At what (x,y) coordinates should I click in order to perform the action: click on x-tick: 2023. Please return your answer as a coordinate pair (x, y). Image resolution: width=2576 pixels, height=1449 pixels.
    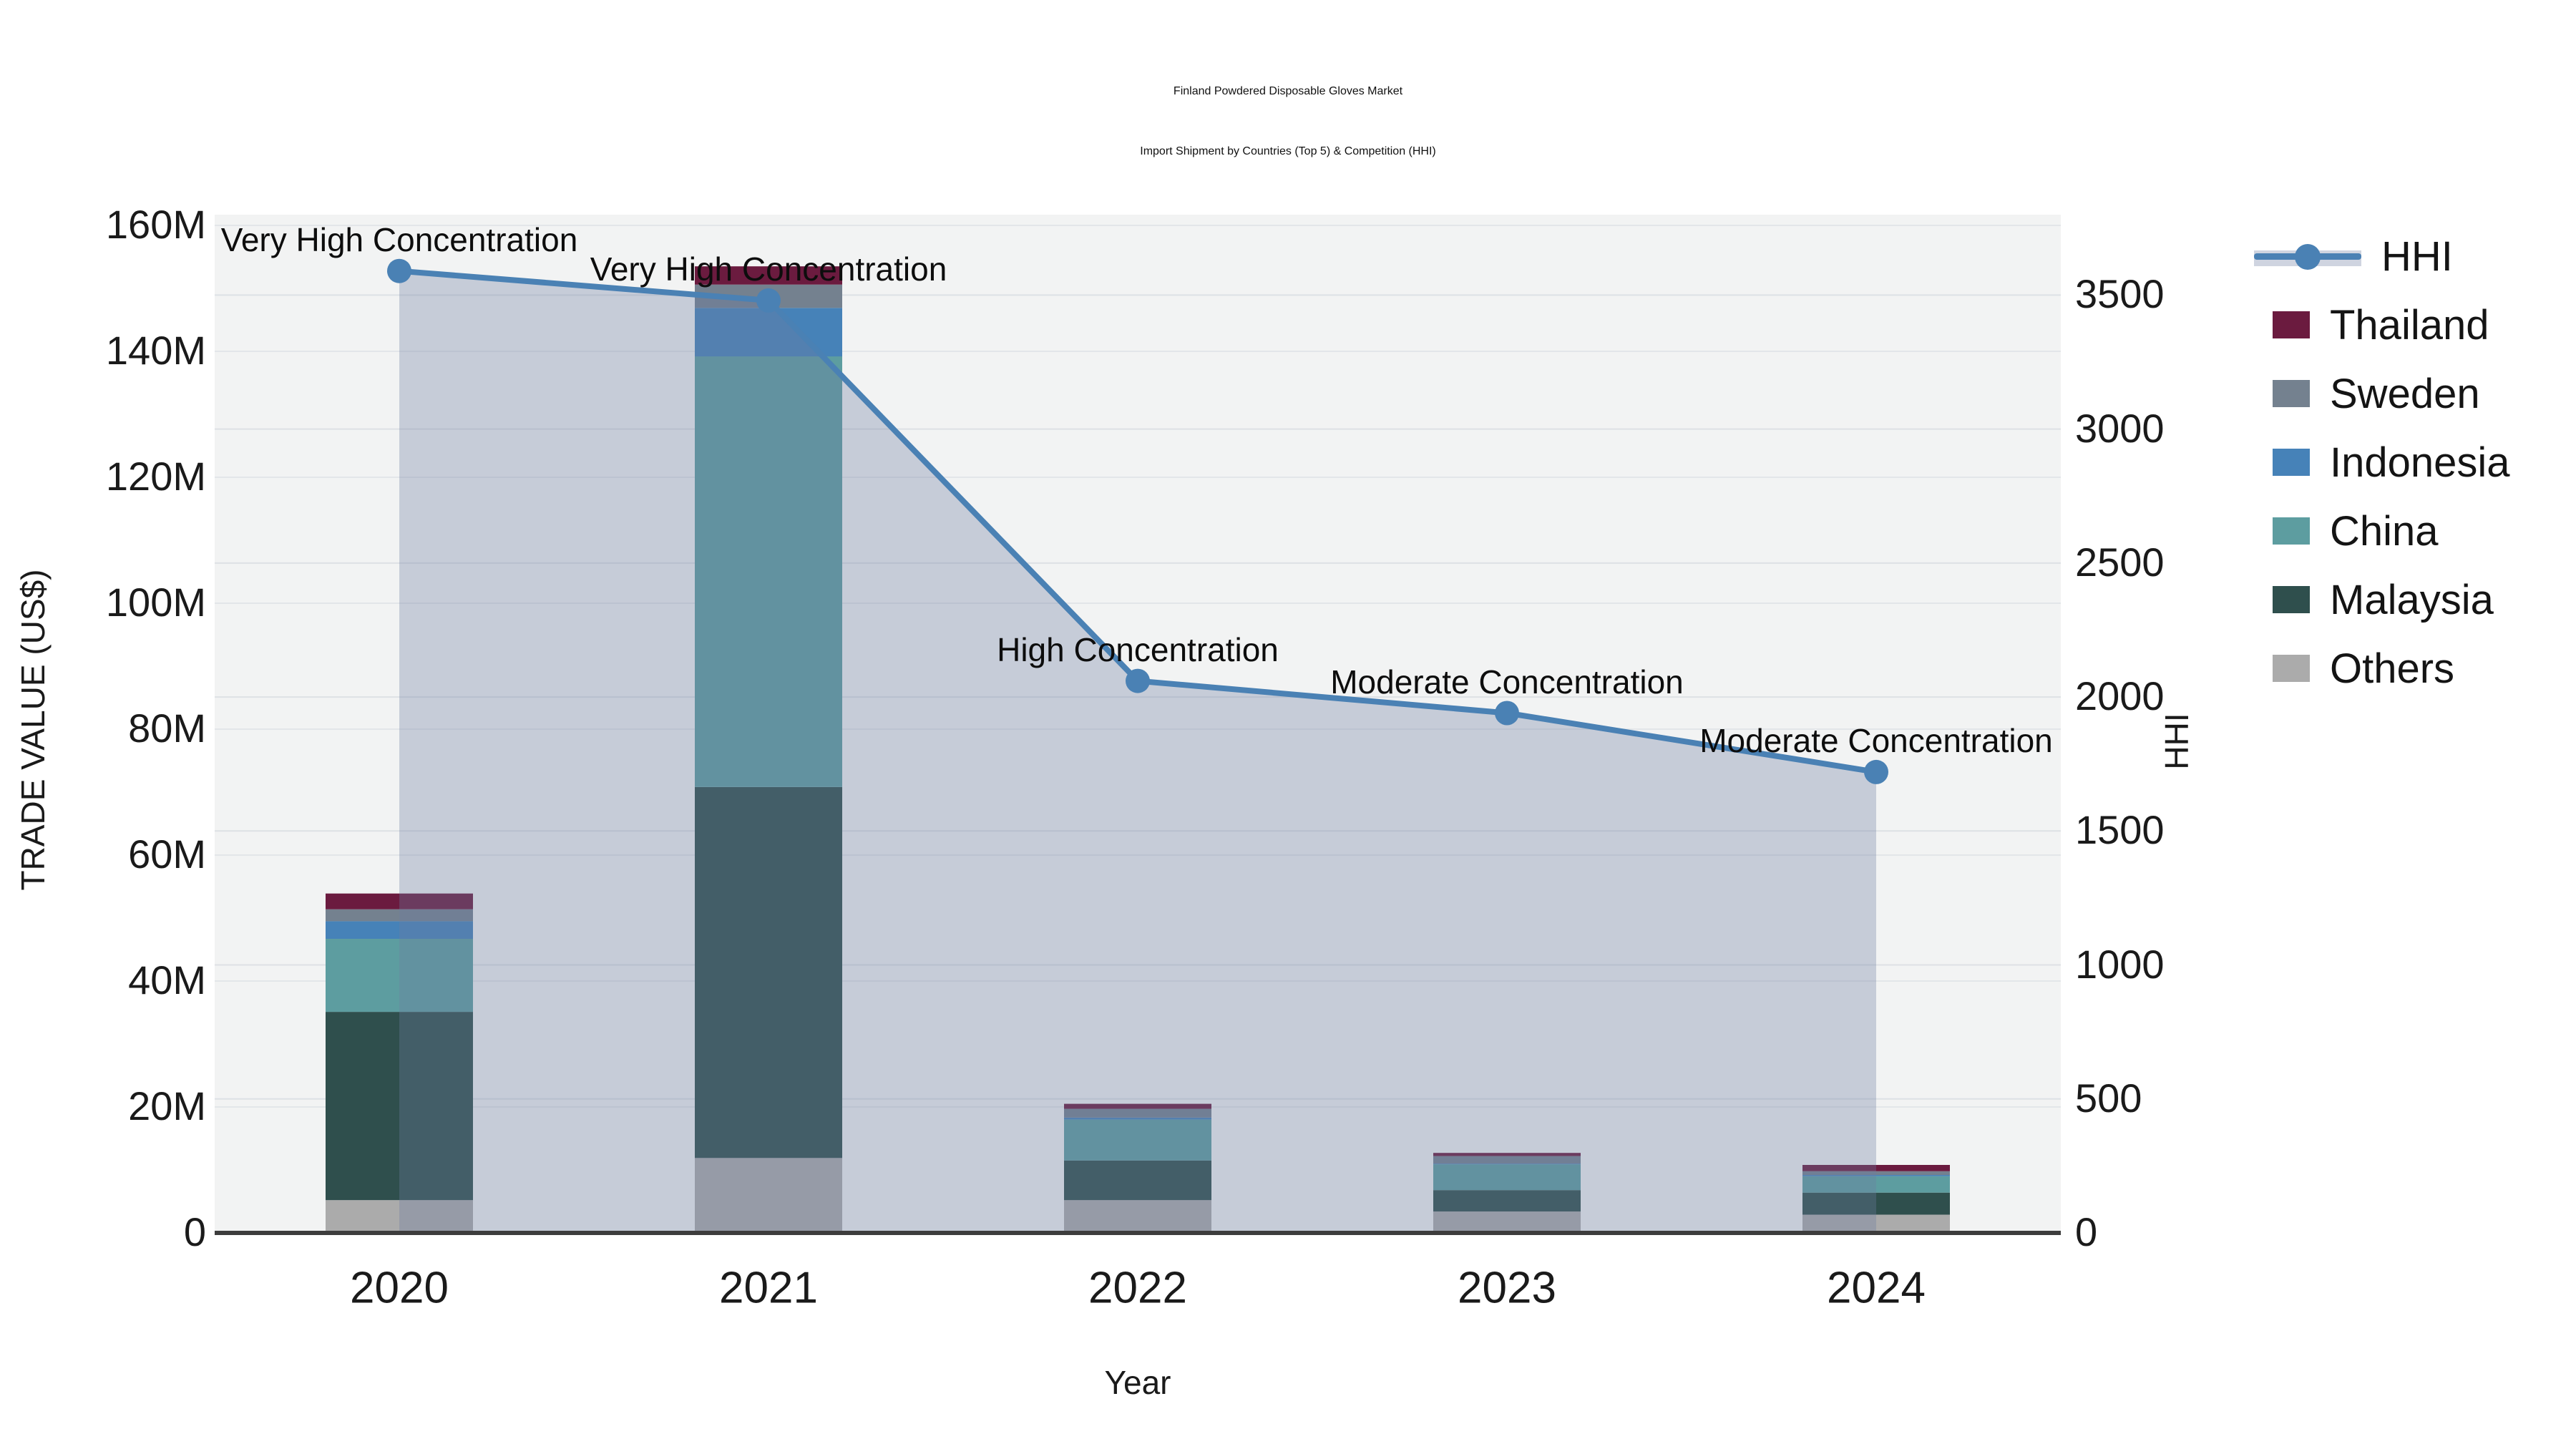
    Looking at the image, I should click on (1507, 1288).